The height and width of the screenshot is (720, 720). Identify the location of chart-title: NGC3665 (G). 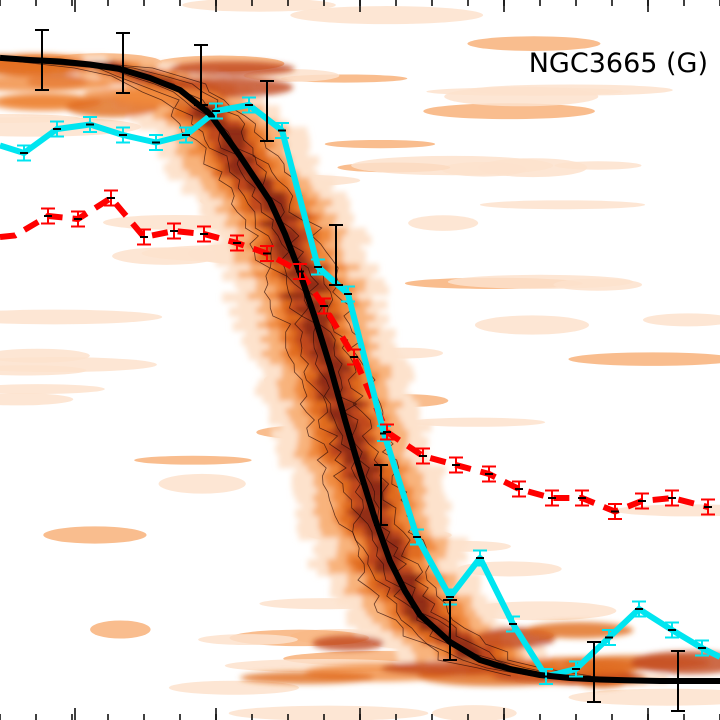
(618, 63).